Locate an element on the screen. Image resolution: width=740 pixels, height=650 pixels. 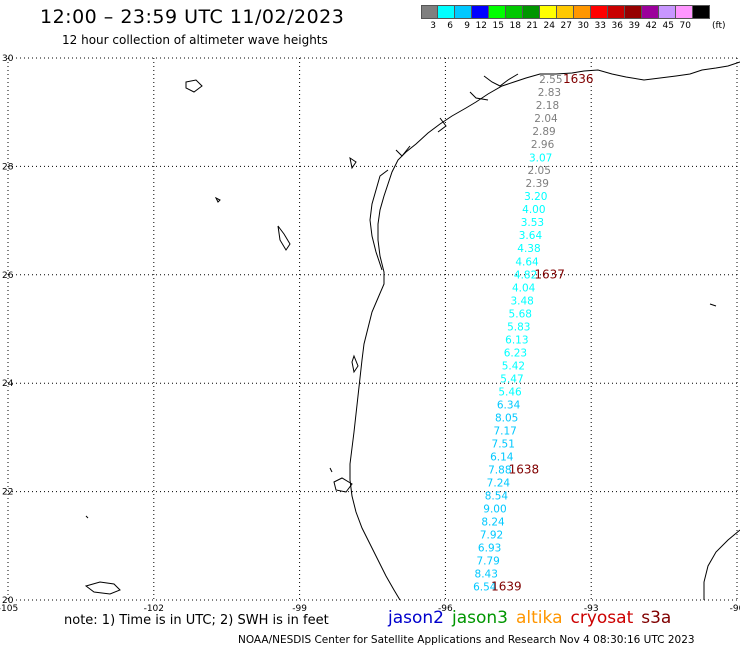
legend-label: 39 is located at coordinates (634, 26).